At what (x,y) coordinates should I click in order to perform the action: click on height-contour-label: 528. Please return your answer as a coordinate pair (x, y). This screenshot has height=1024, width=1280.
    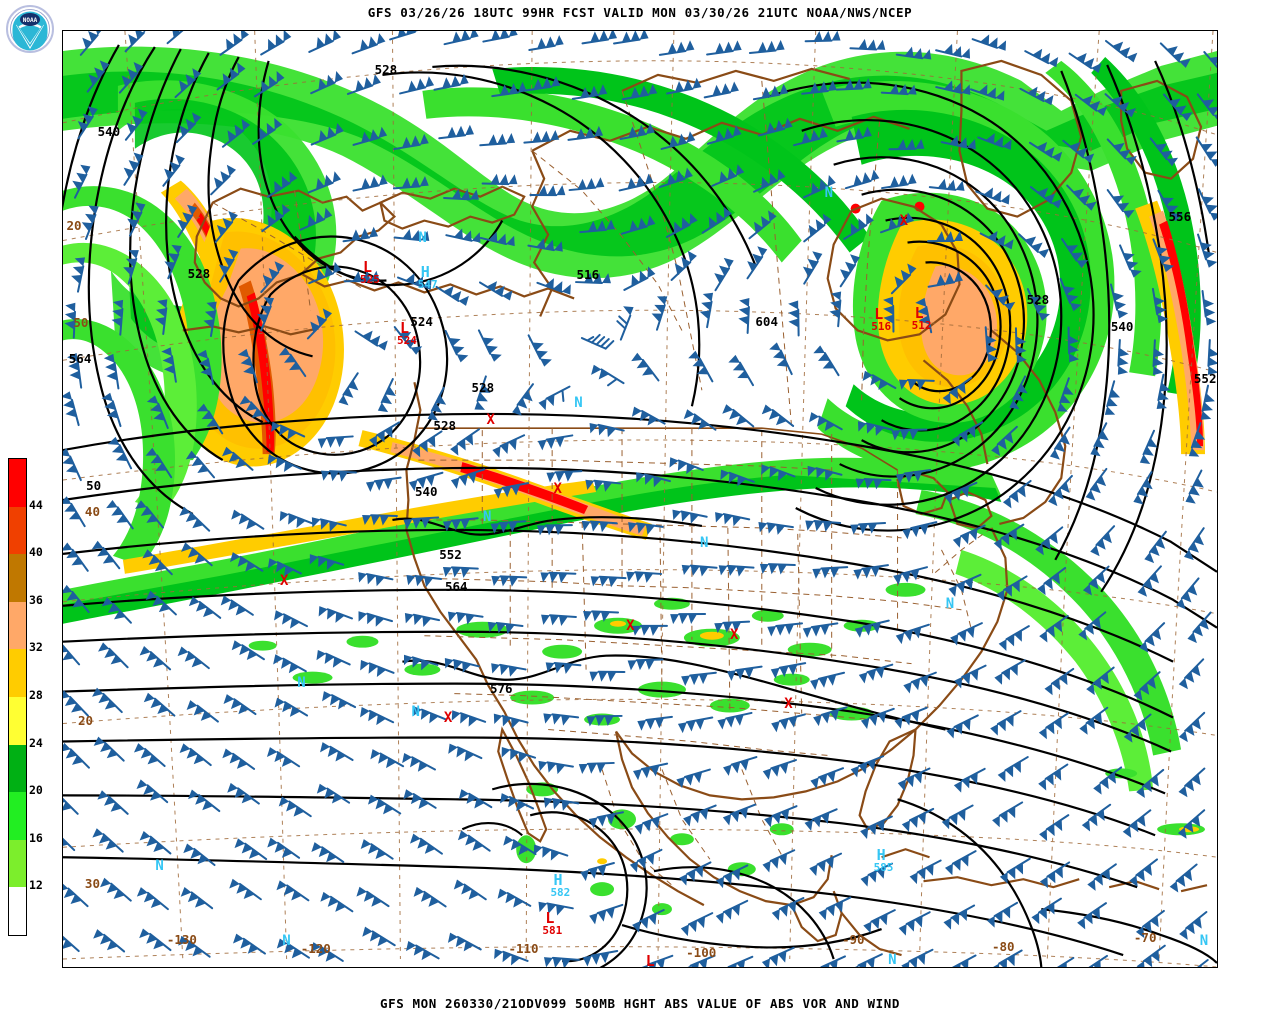
    Looking at the image, I should click on (199, 273).